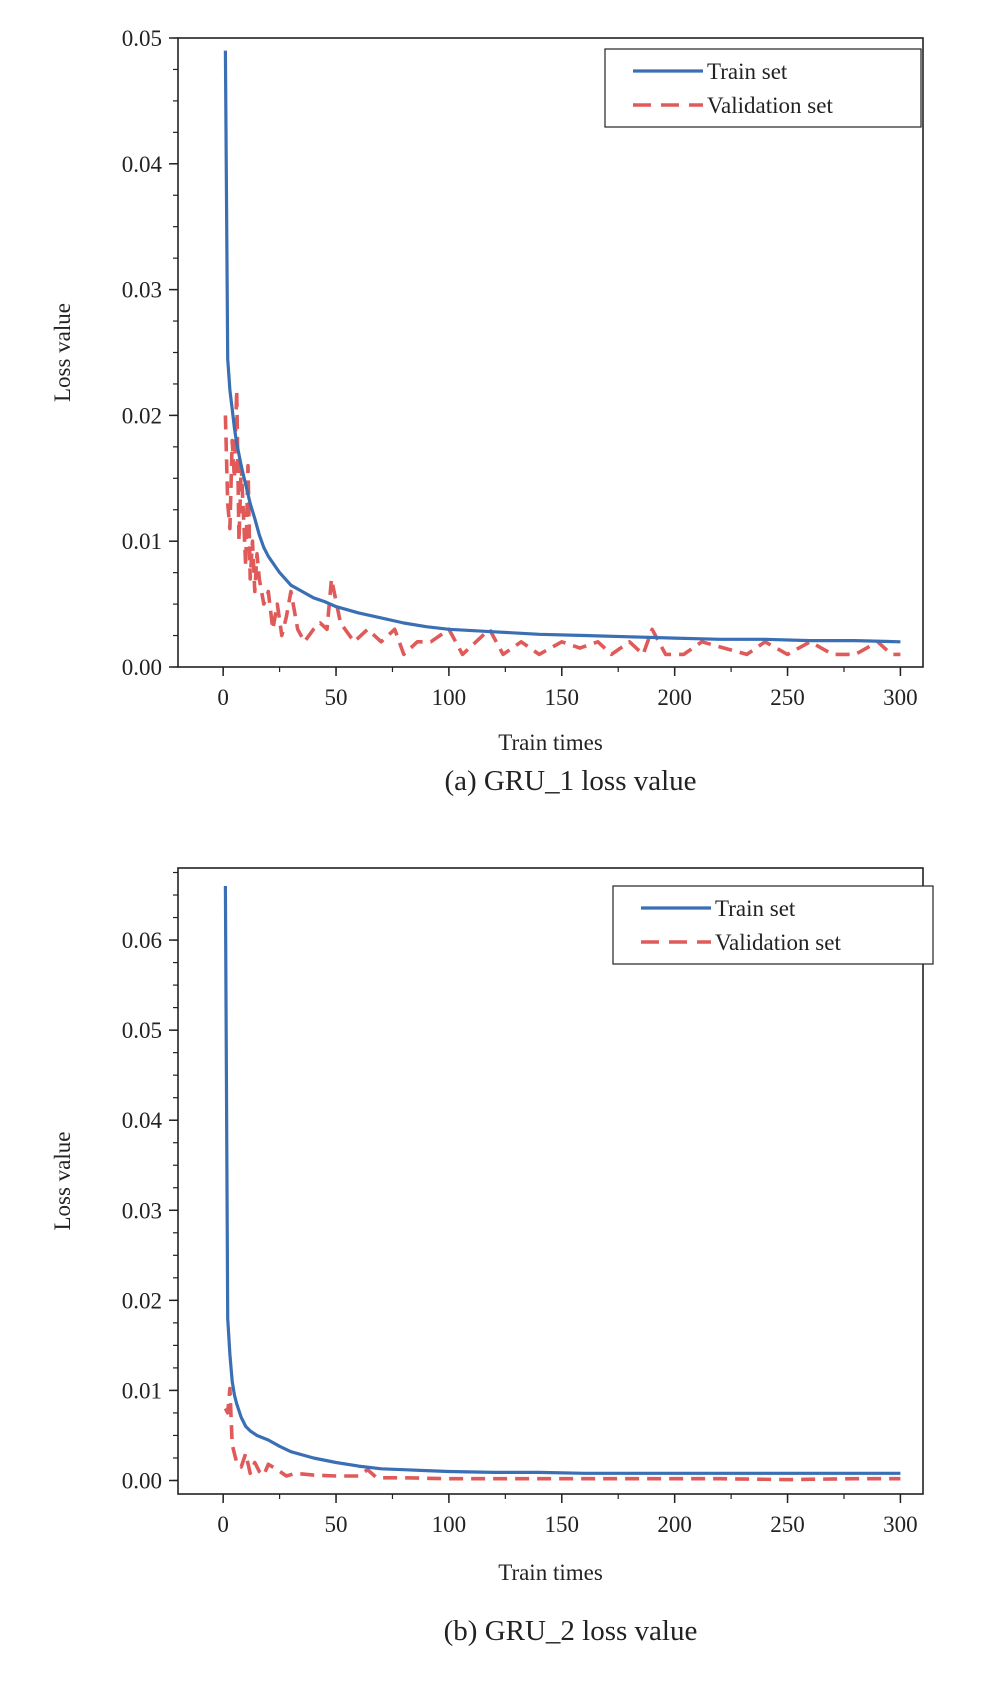 This screenshot has height=1684, width=983. I want to click on chart-caption: (a) GRU_1 loss value, so click(570, 781).